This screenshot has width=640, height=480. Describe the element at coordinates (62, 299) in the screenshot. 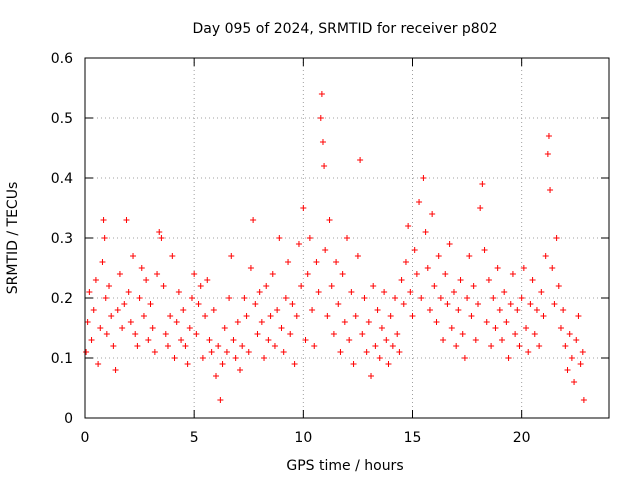

I see `y-tick-label: 0.2` at that location.